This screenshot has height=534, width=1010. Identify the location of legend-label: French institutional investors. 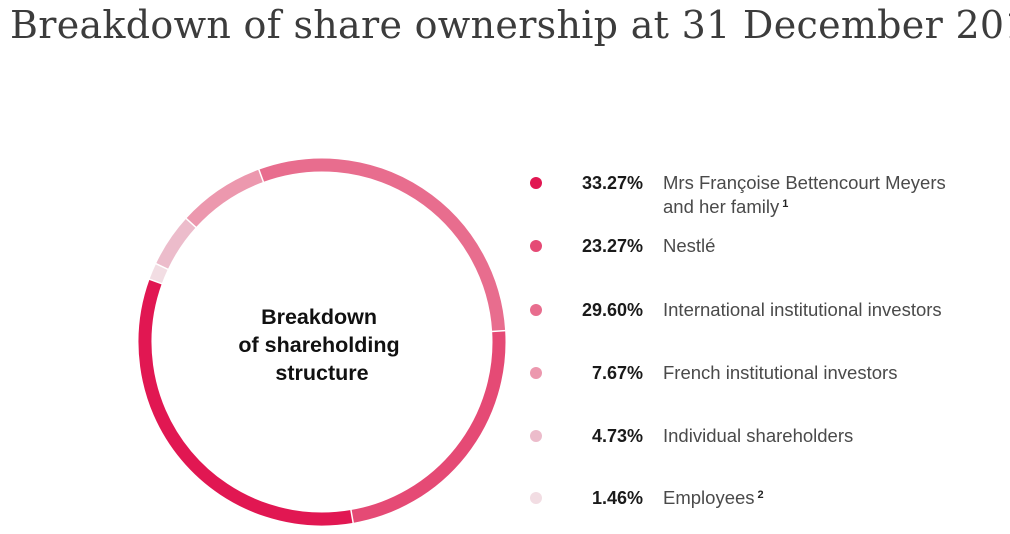
(813, 373).